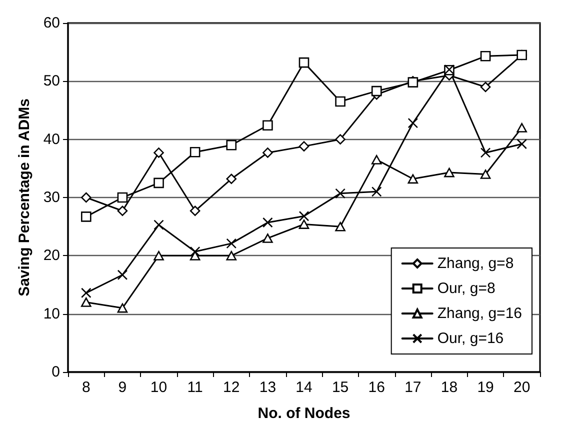 The height and width of the screenshot is (442, 572). I want to click on x-axis-title: No. of Nodes, so click(304, 413).